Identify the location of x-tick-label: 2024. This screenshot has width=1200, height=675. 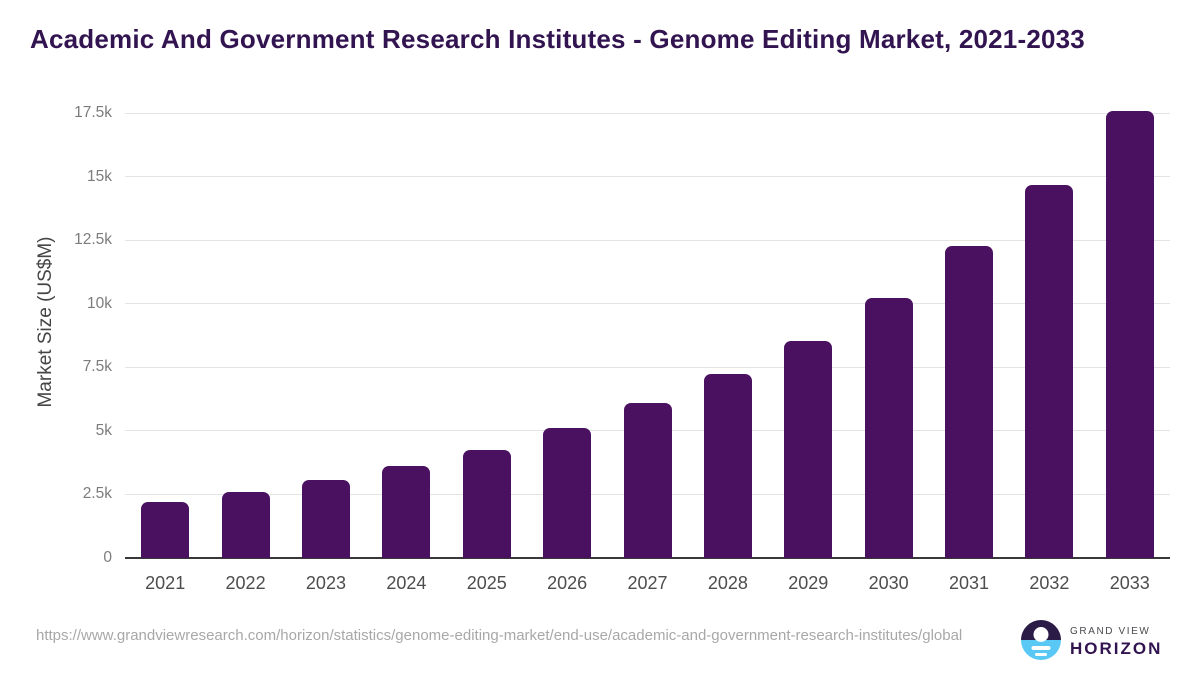
(406, 583).